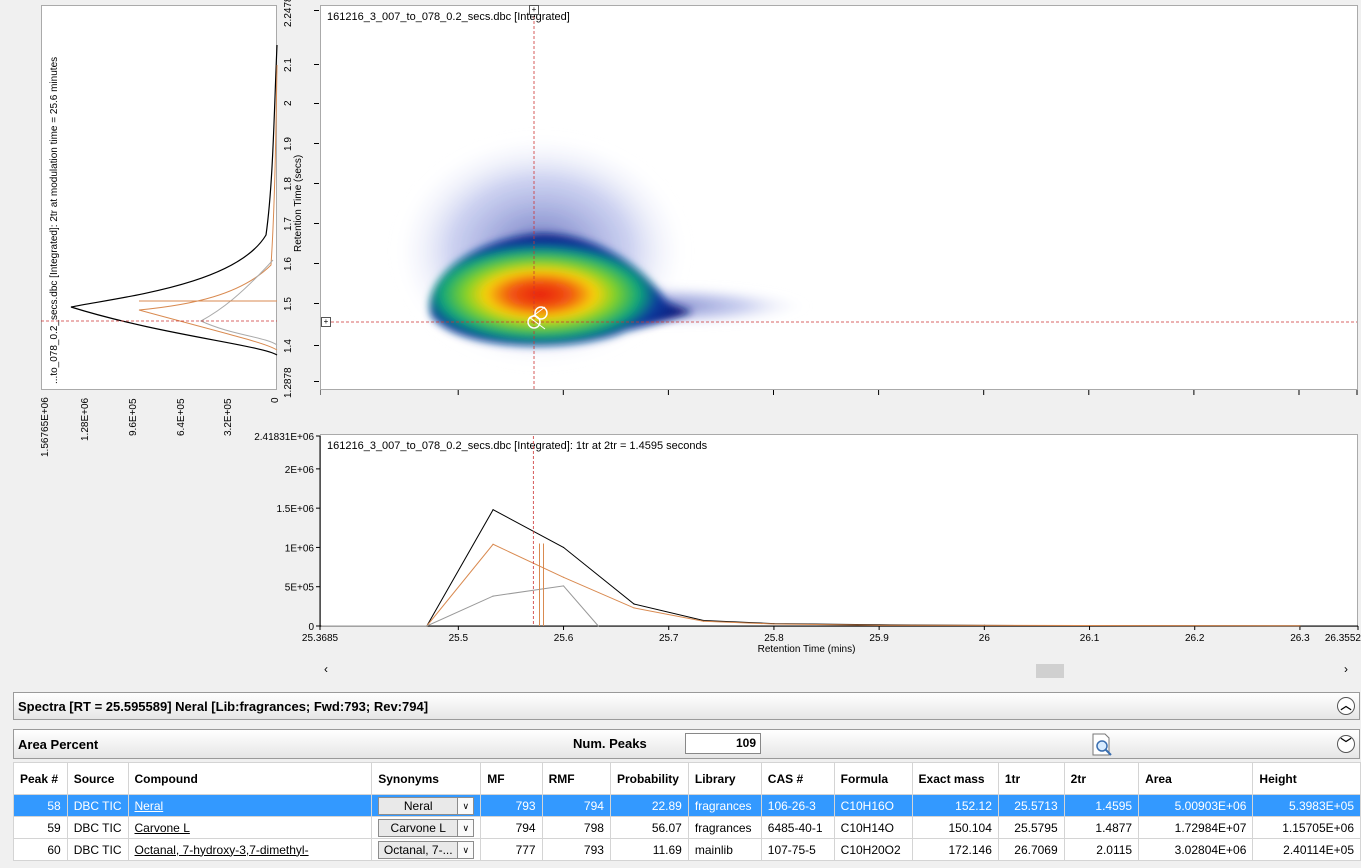  I want to click on bottom-x-tick-label: 26.2, so click(1195, 638).